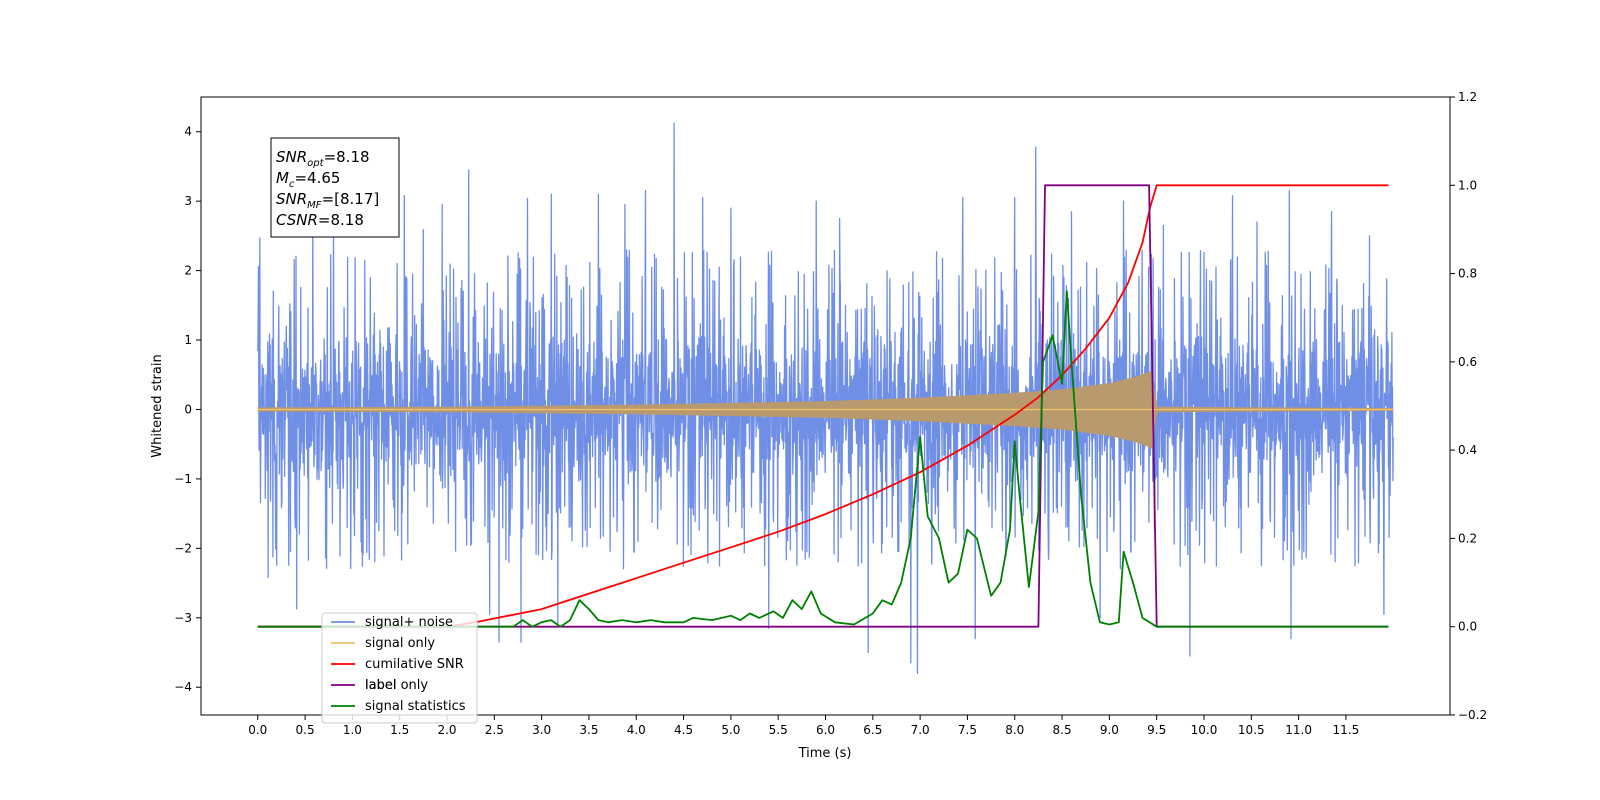 This screenshot has height=800, width=1600. What do you see at coordinates (414, 664) in the screenshot?
I see `legend-label: cumilative SNR` at bounding box center [414, 664].